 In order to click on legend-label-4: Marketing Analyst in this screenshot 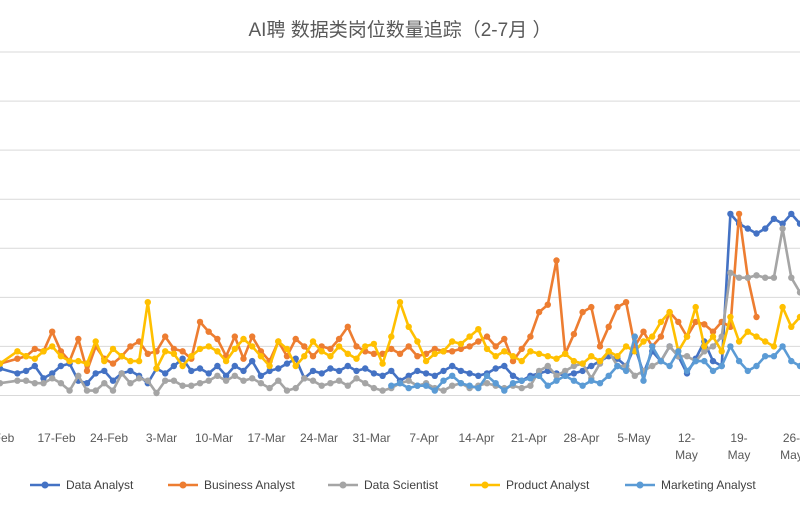, I will do `click(708, 485)`.